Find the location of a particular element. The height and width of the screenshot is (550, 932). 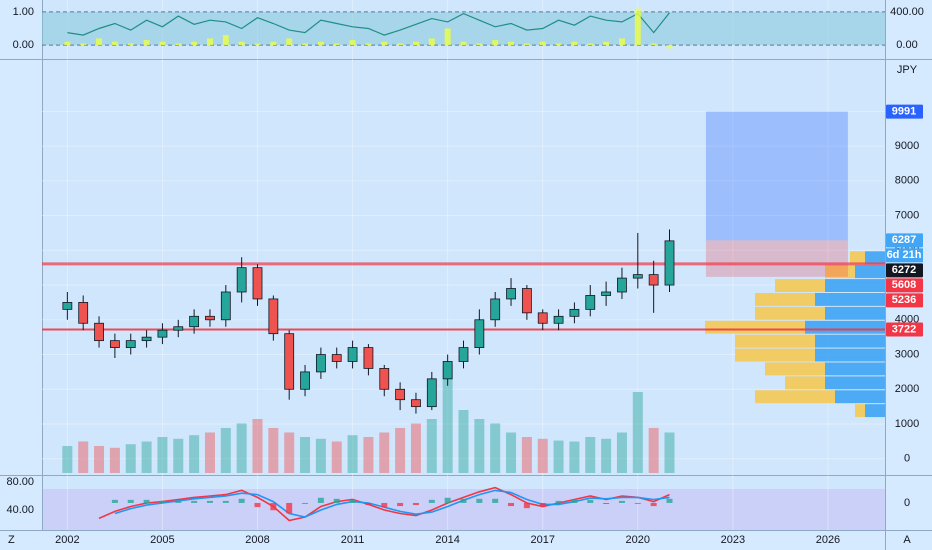

x-tick-label: 2014 is located at coordinates (447, 540).